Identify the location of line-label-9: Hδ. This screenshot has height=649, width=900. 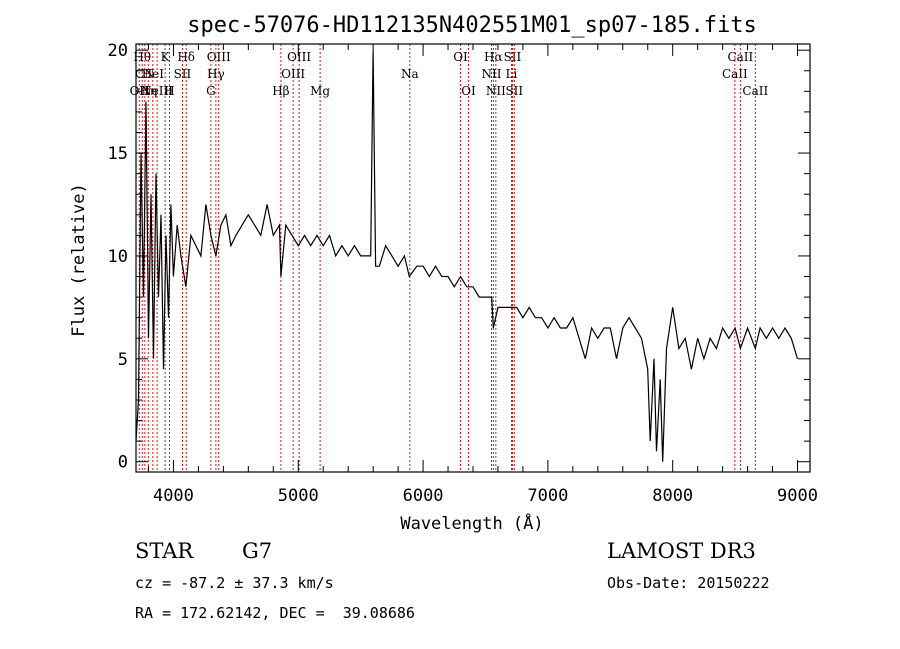
(186, 57).